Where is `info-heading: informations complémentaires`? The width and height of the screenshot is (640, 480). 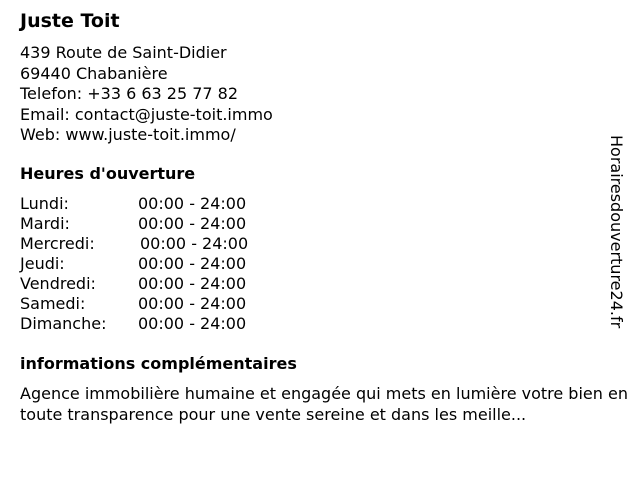
info-heading: informations complémentaires is located at coordinates (158, 363).